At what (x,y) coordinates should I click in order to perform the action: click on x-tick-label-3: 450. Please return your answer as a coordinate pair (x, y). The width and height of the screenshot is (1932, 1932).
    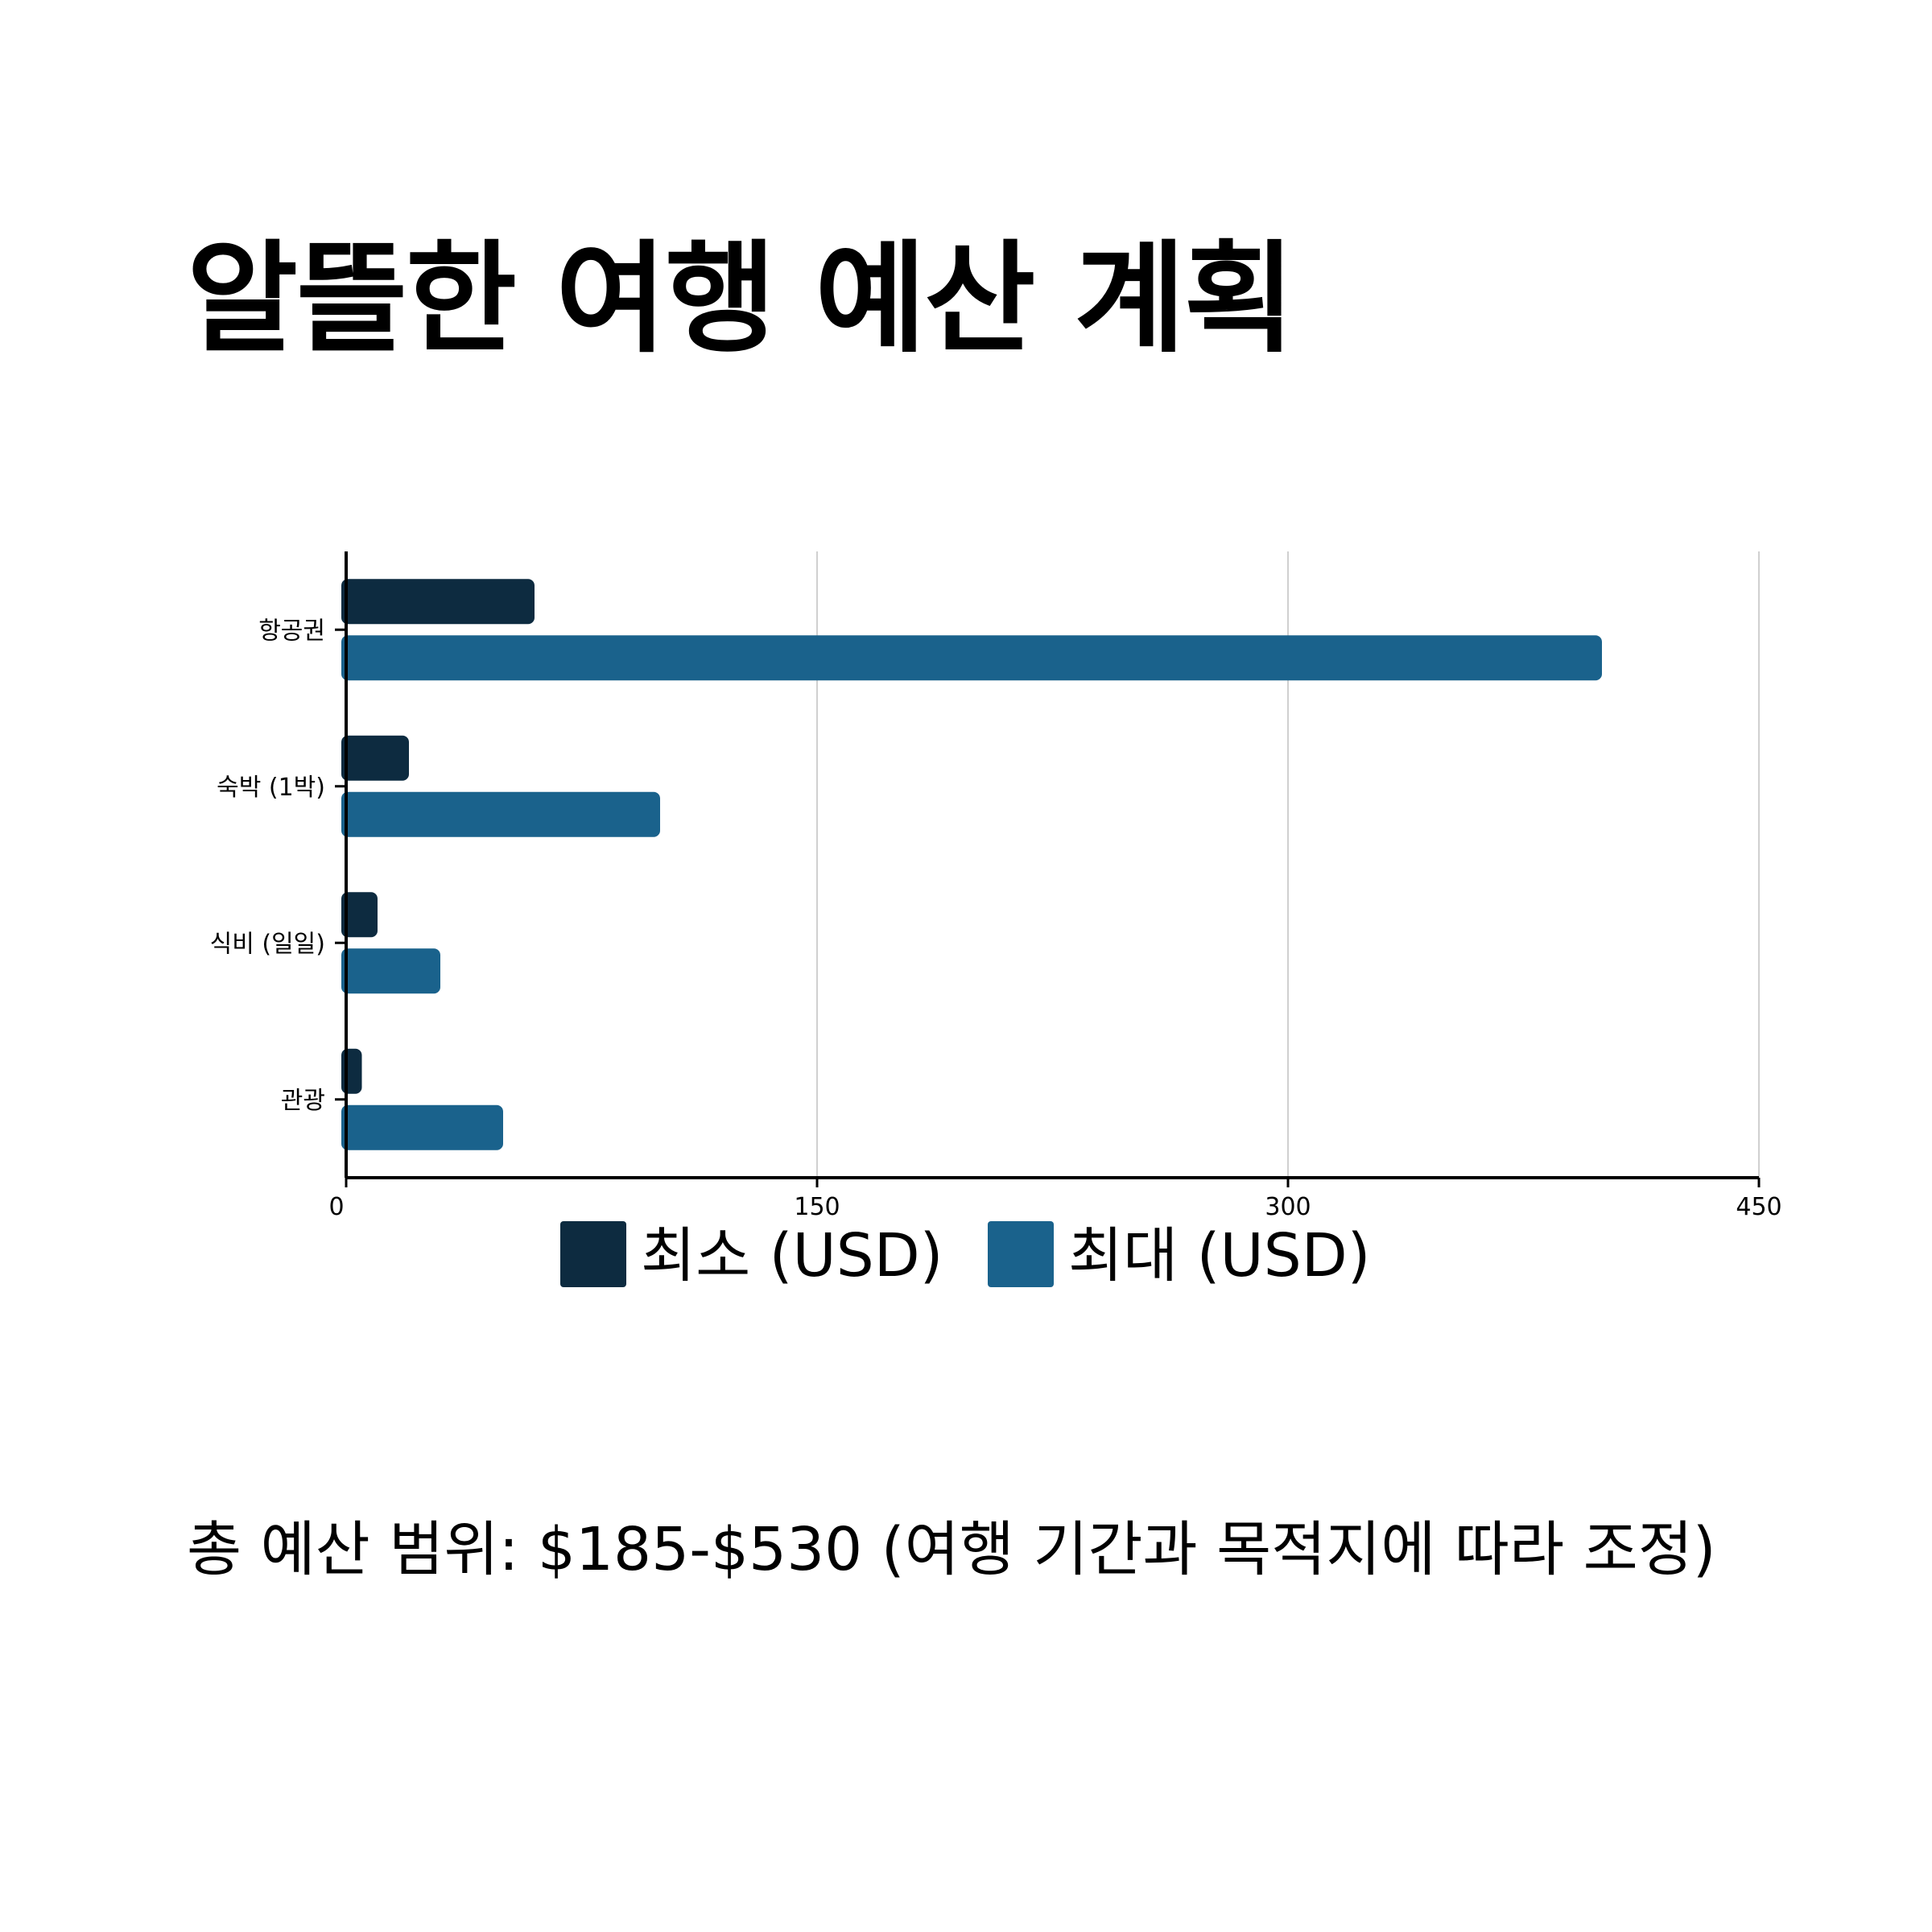
    Looking at the image, I should click on (1758, 1207).